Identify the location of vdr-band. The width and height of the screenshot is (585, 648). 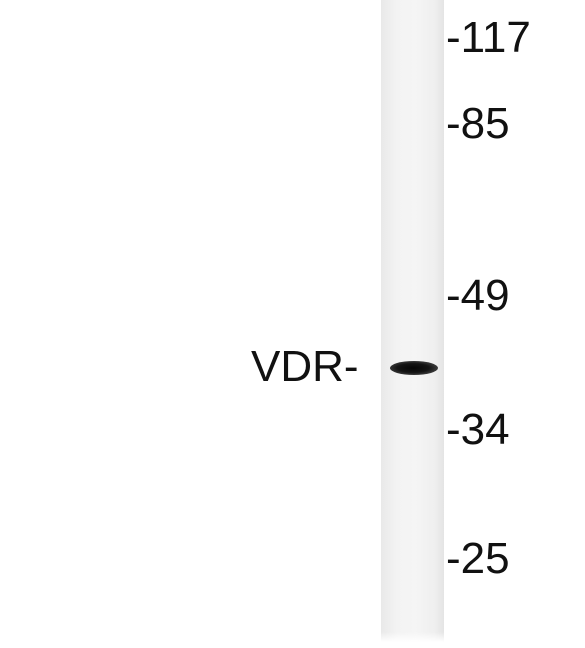
(414, 368).